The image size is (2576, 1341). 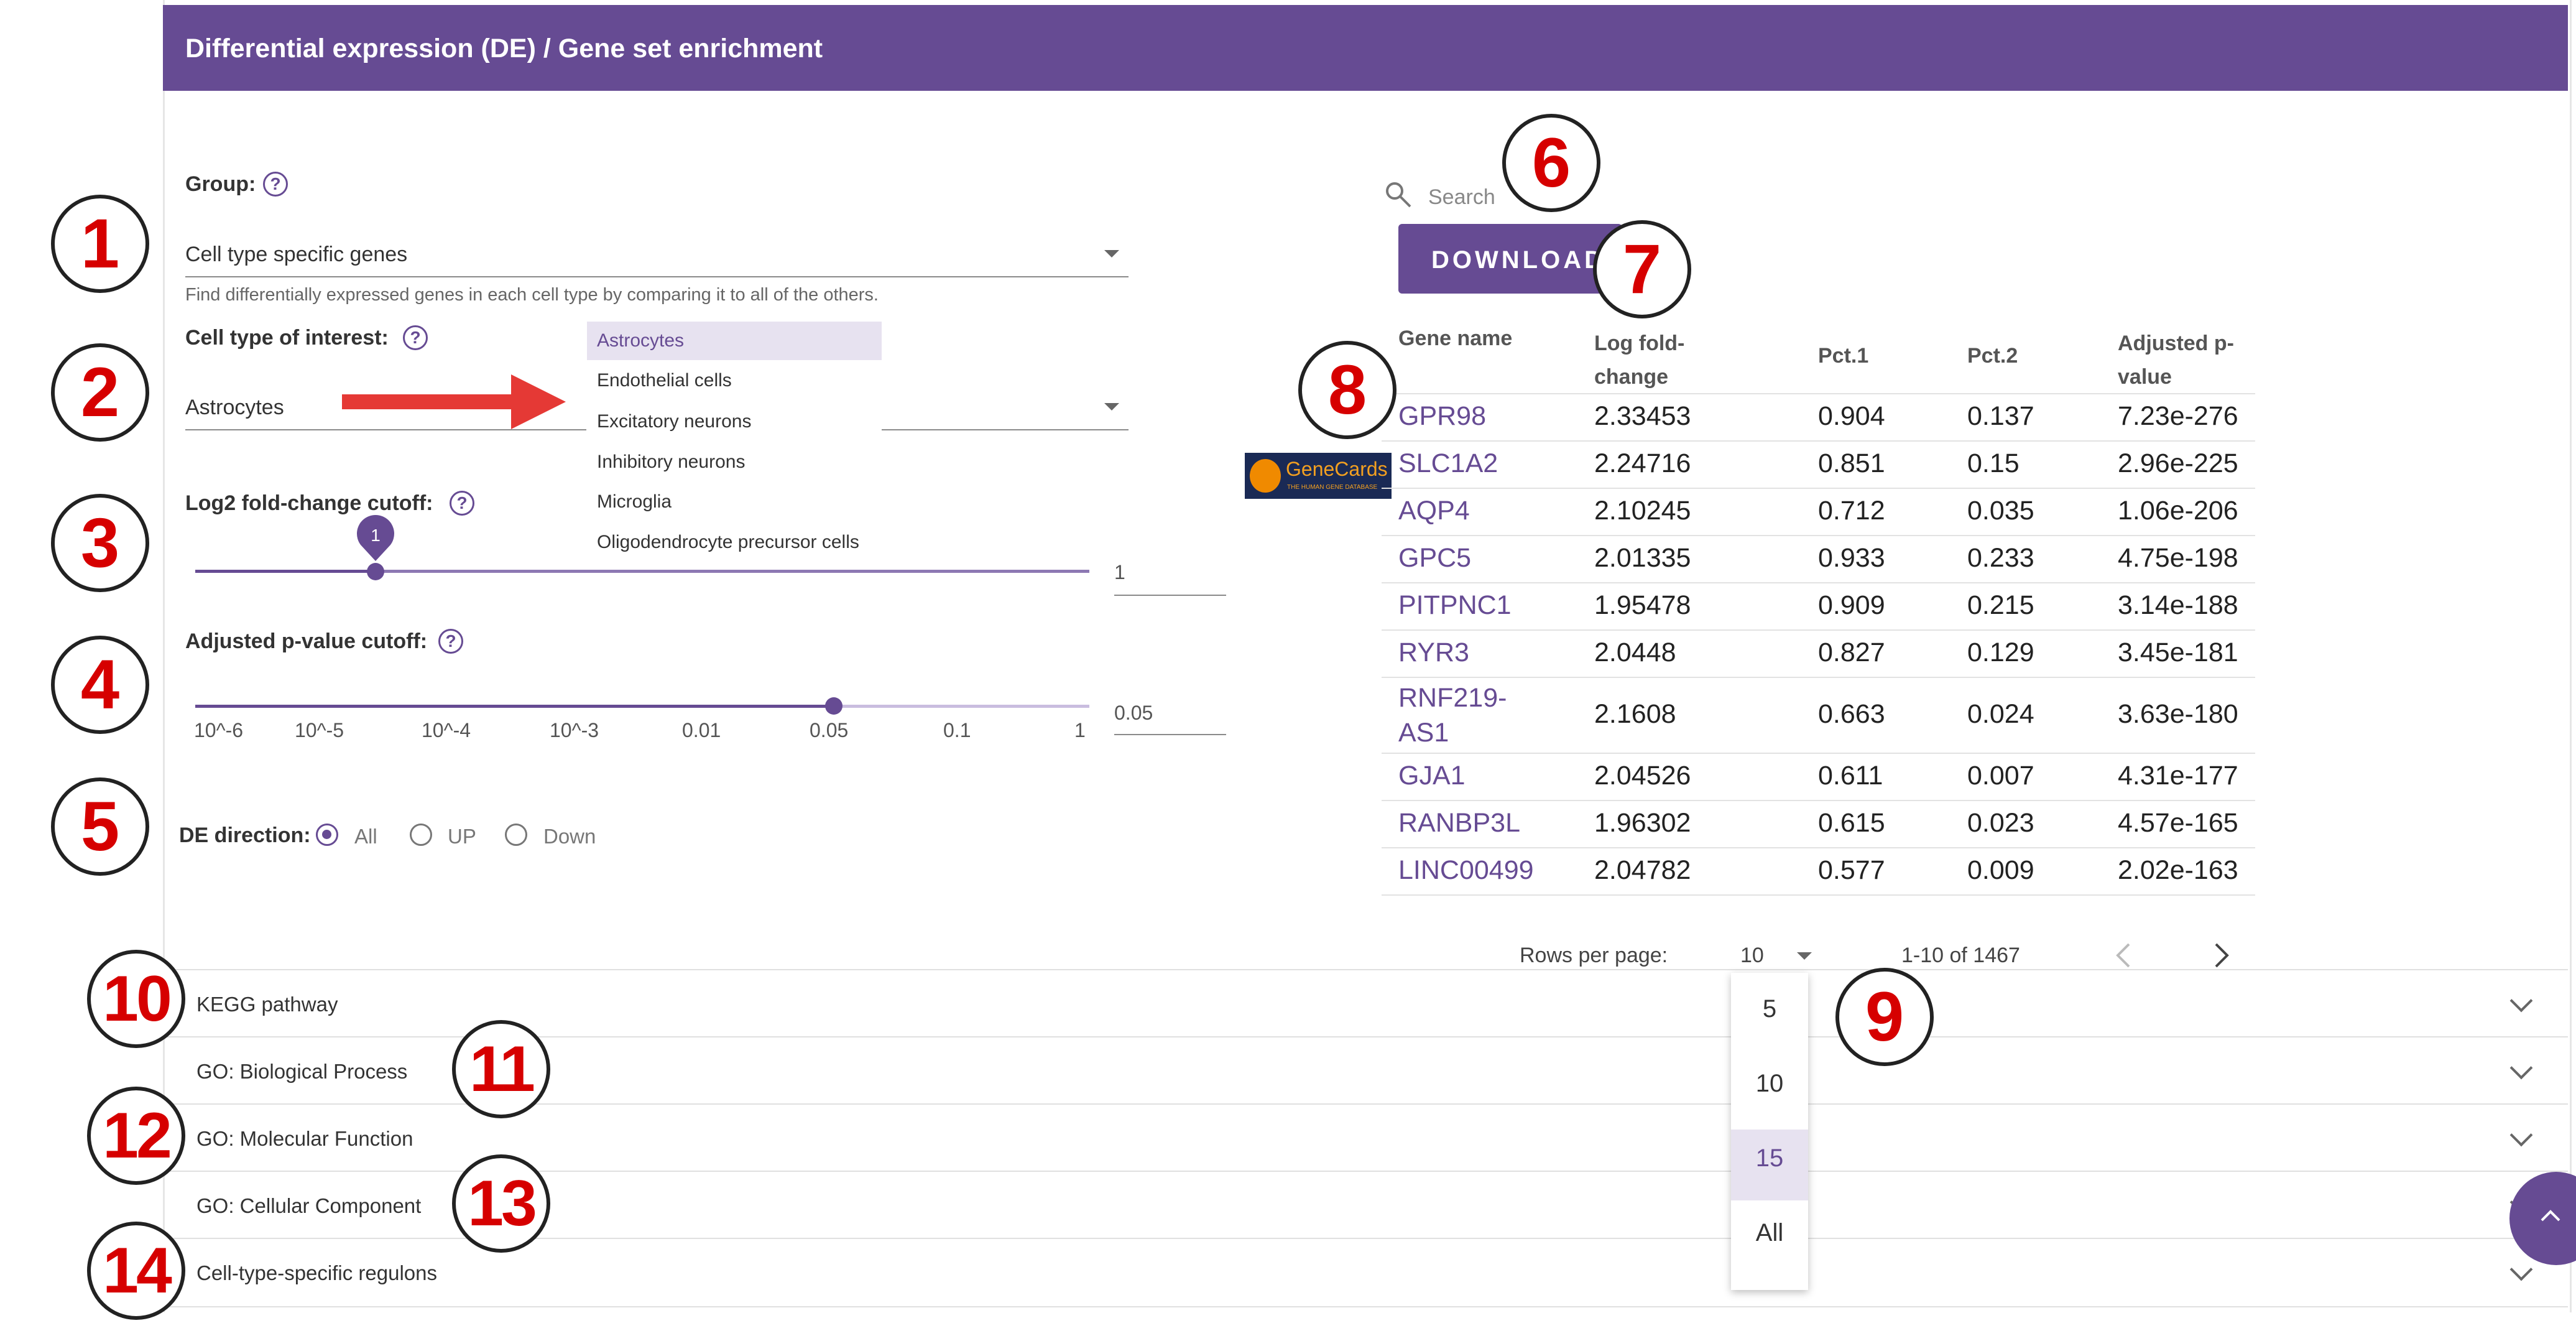 What do you see at coordinates (1769, 1083) in the screenshot?
I see `rows-option: 10` at bounding box center [1769, 1083].